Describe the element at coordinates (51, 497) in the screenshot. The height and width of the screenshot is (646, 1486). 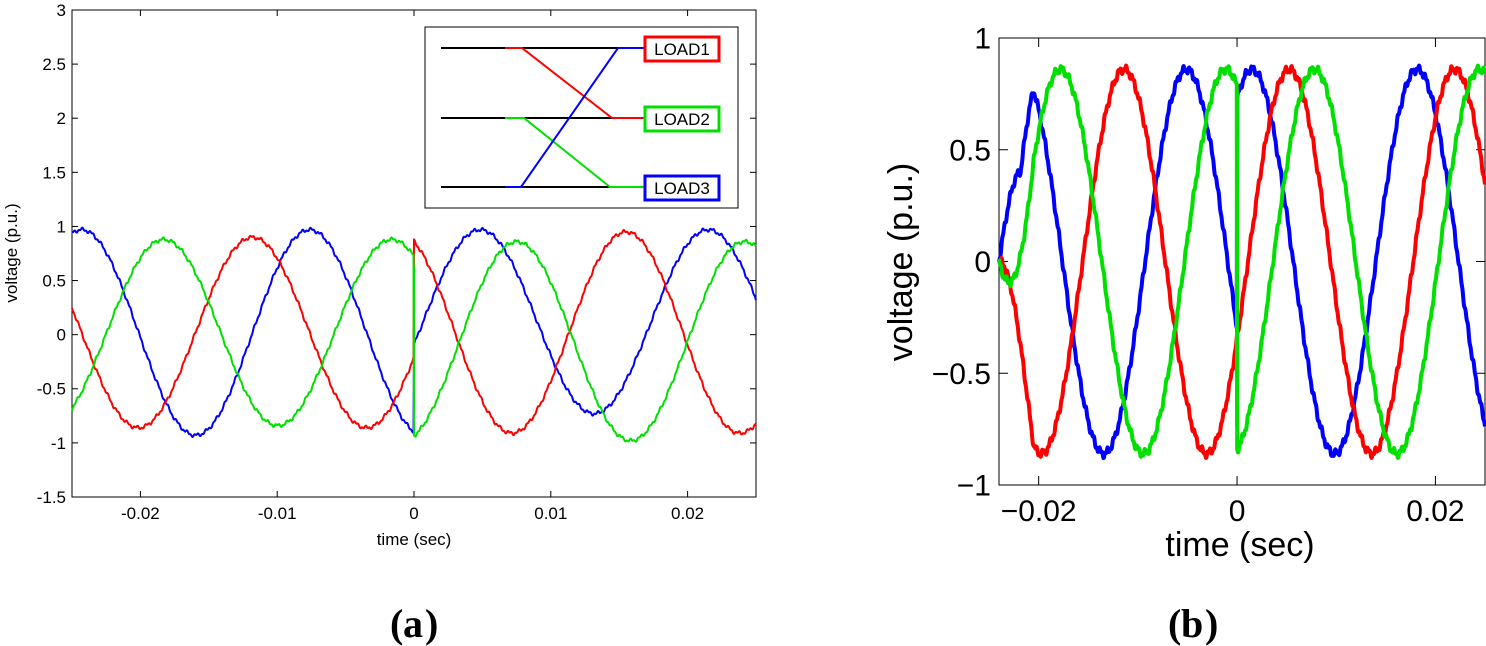
I see `y-tick-label: -1.5` at that location.